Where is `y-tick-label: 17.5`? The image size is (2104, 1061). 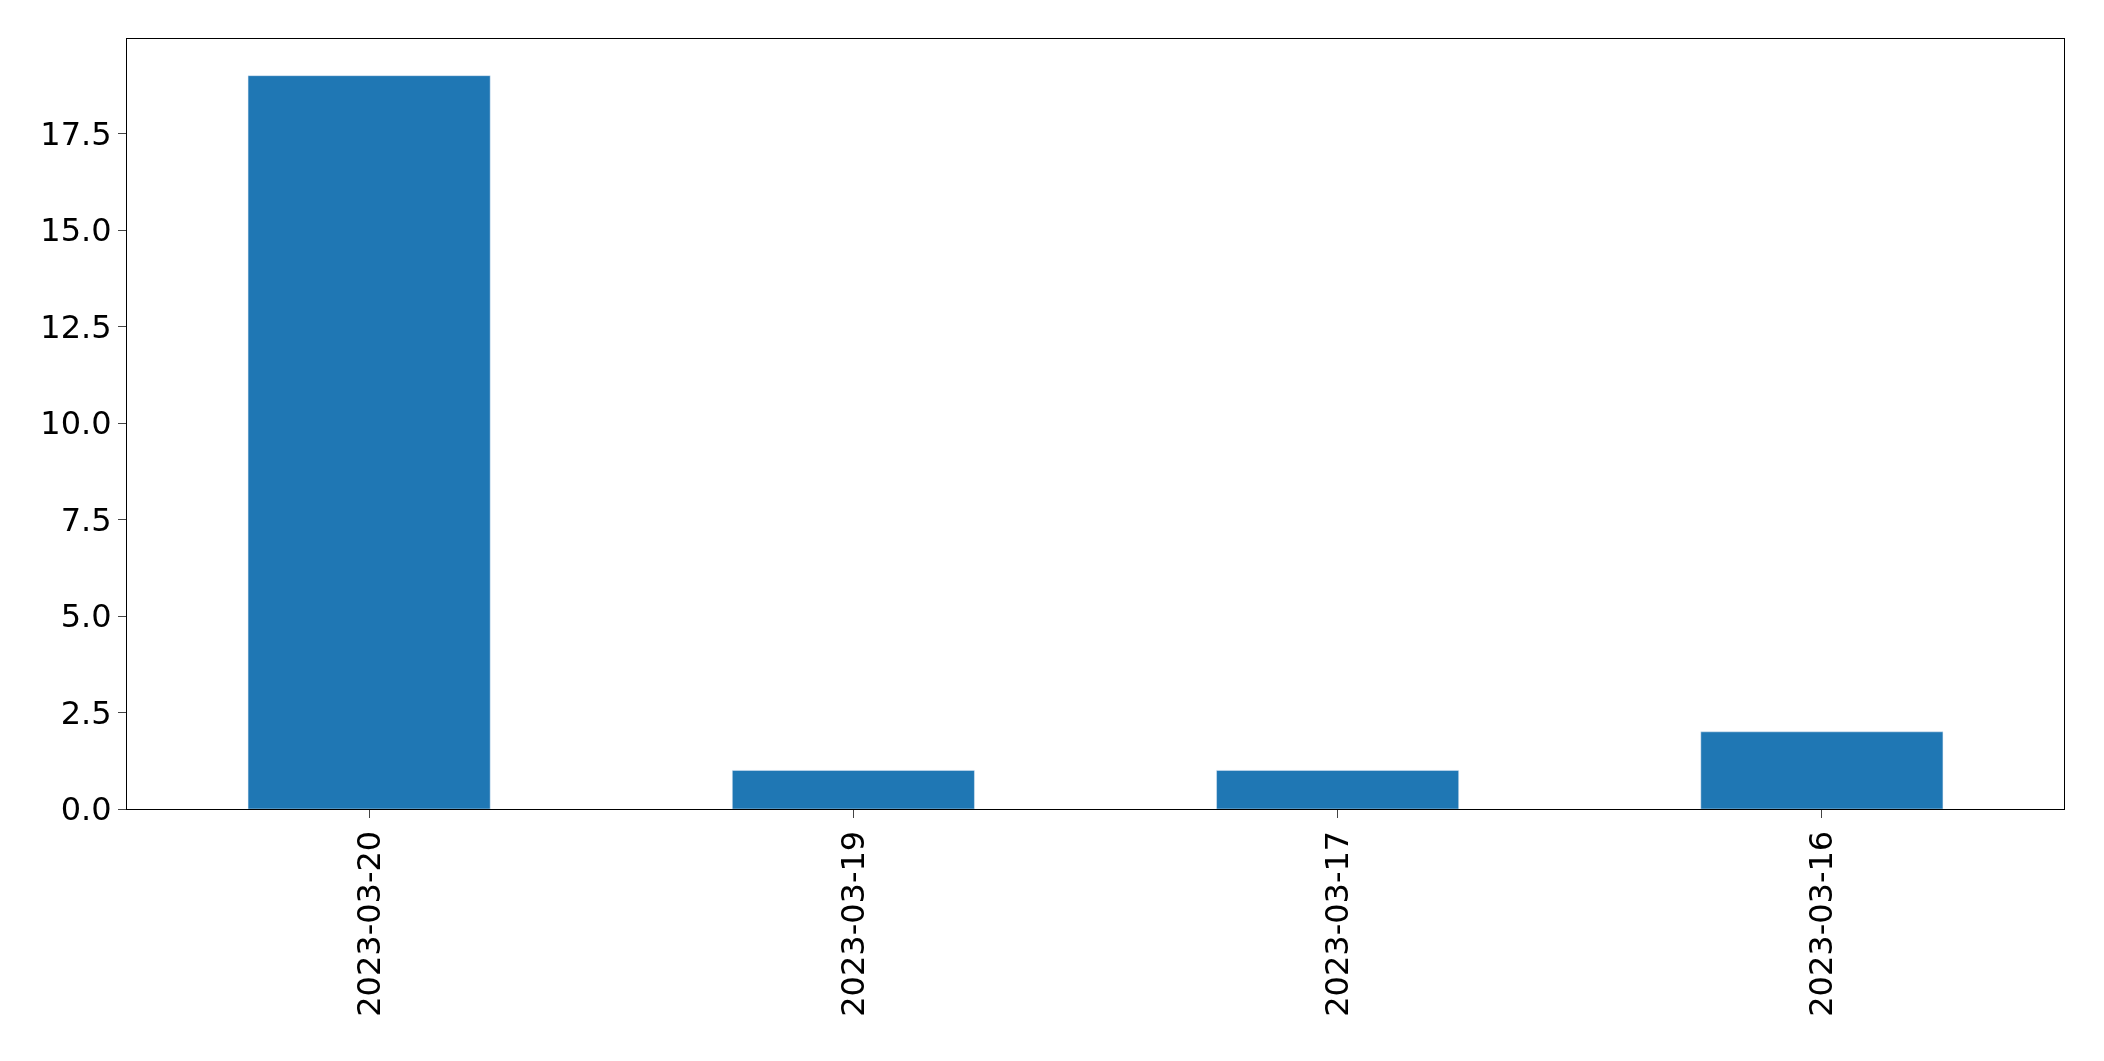
y-tick-label: 17.5 is located at coordinates (76, 133).